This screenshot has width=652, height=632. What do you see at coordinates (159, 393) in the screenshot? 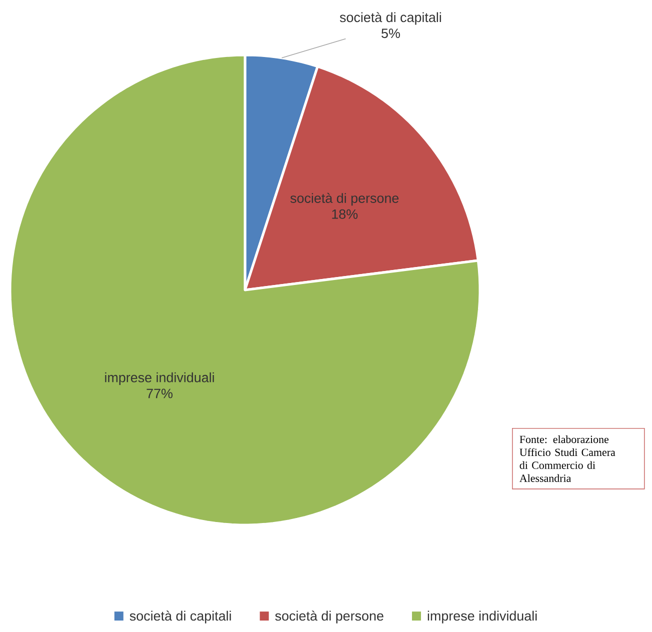
I see `data-label: 77%` at bounding box center [159, 393].